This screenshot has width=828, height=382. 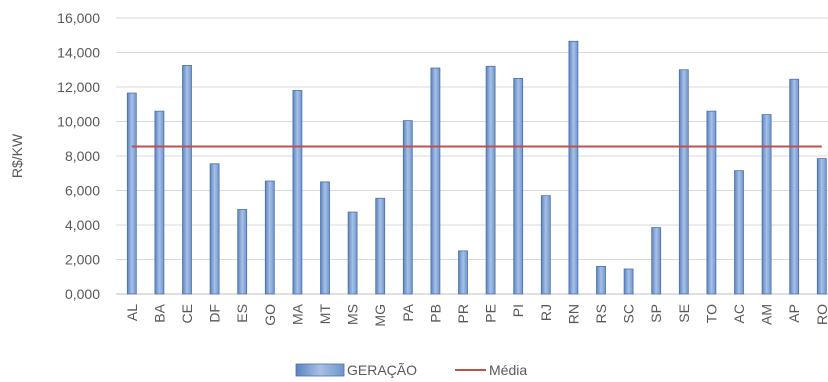 What do you see at coordinates (629, 313) in the screenshot?
I see `x-tick-label: SC` at bounding box center [629, 313].